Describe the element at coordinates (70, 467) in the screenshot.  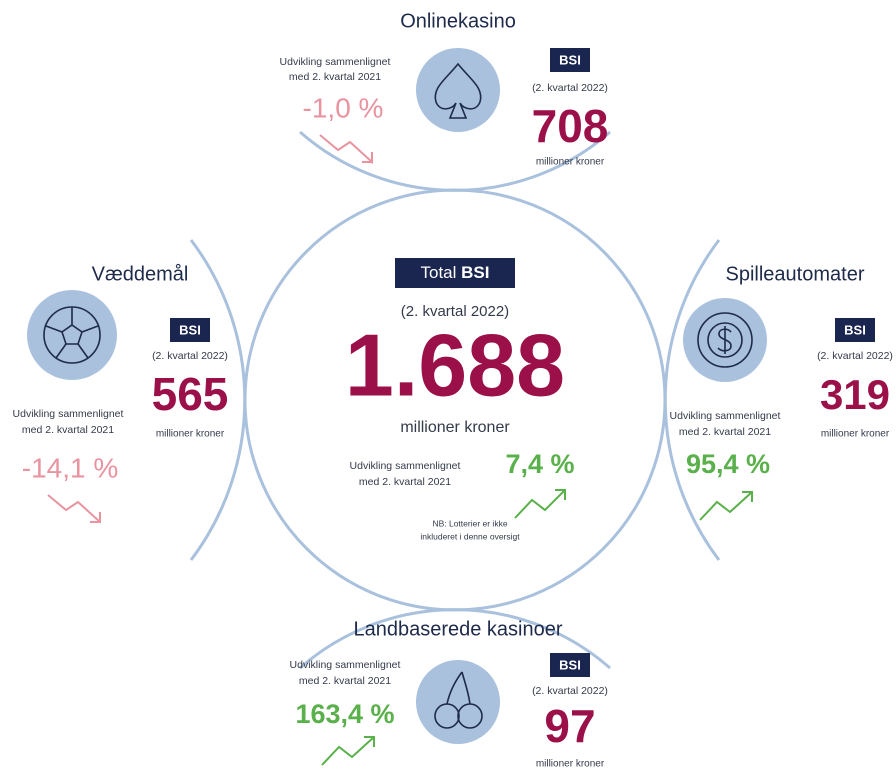
I see `change: -14,1 %` at that location.